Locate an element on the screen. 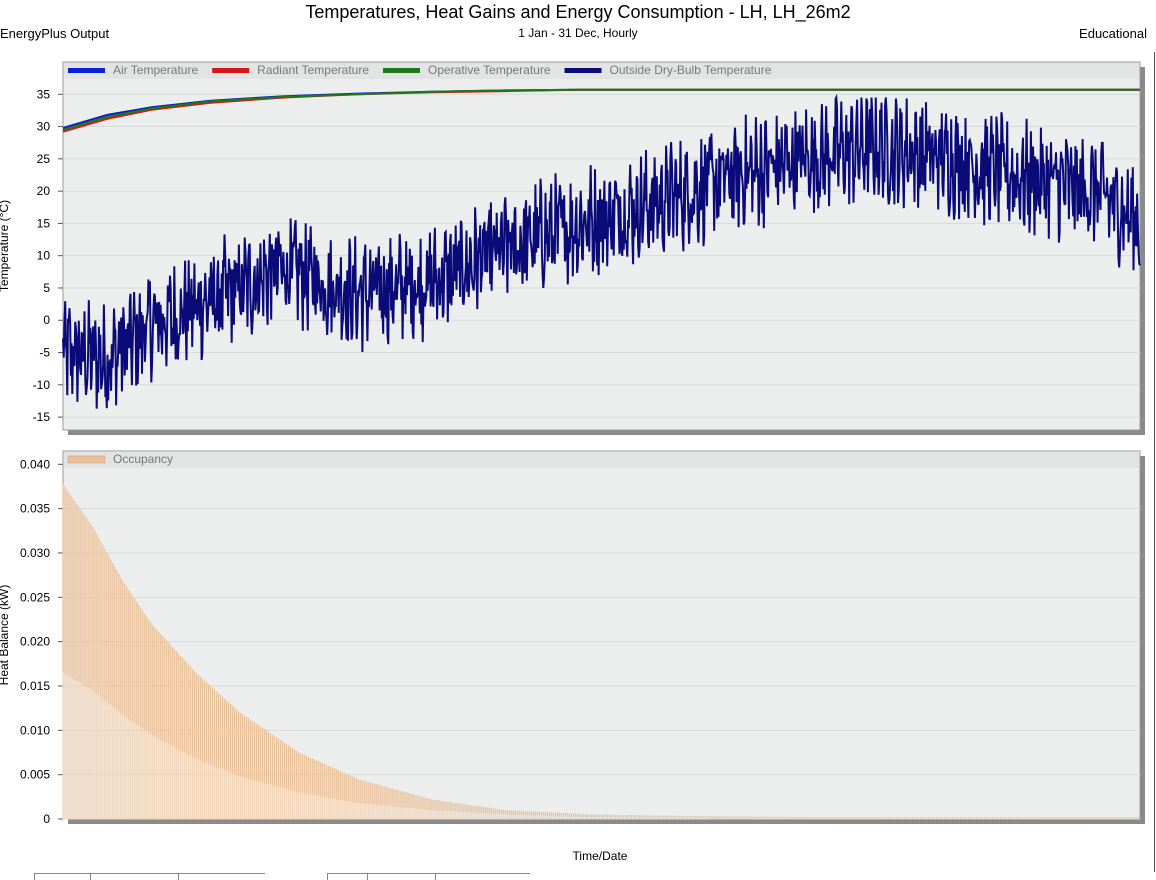 Image resolution: width=1156 pixels, height=880 pixels. y-tick-label: 0.030 is located at coordinates (35, 553).